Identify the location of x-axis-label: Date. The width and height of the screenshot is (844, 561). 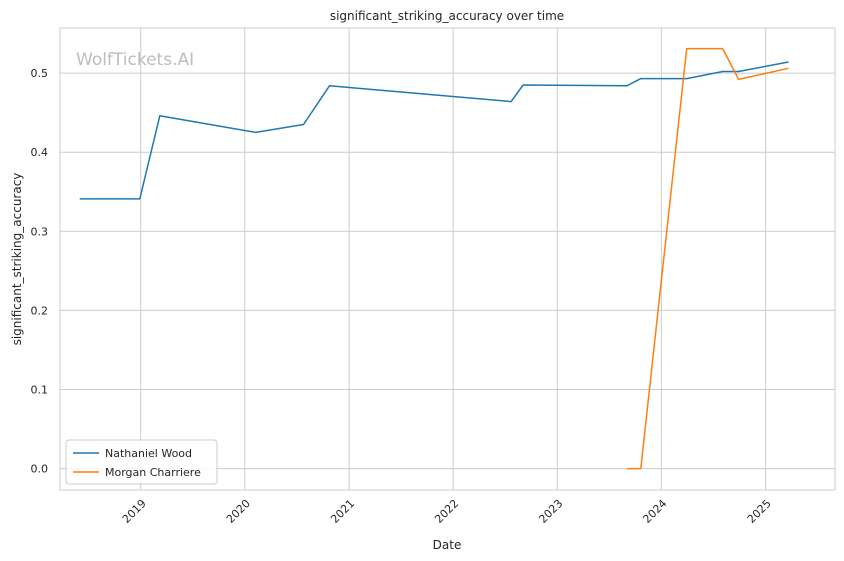
(447, 545).